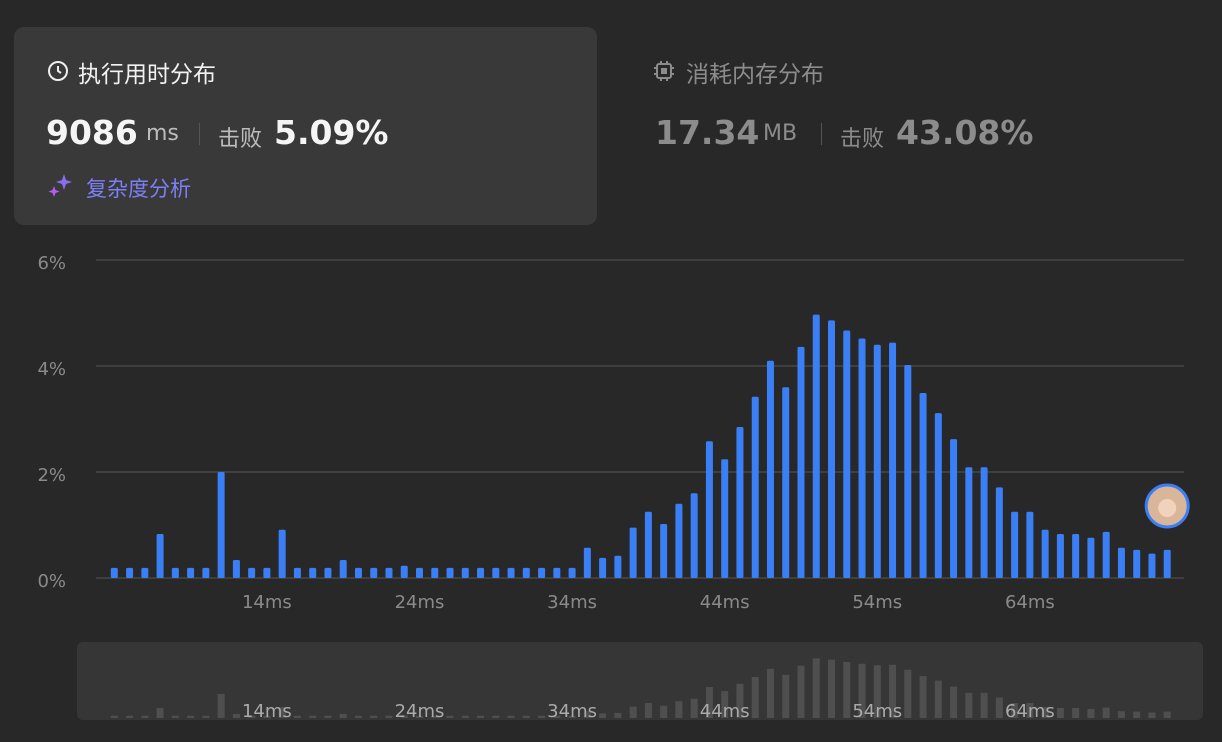 This screenshot has height=742, width=1222. Describe the element at coordinates (162, 133) in the screenshot. I see `runtime-unit: ms` at that location.